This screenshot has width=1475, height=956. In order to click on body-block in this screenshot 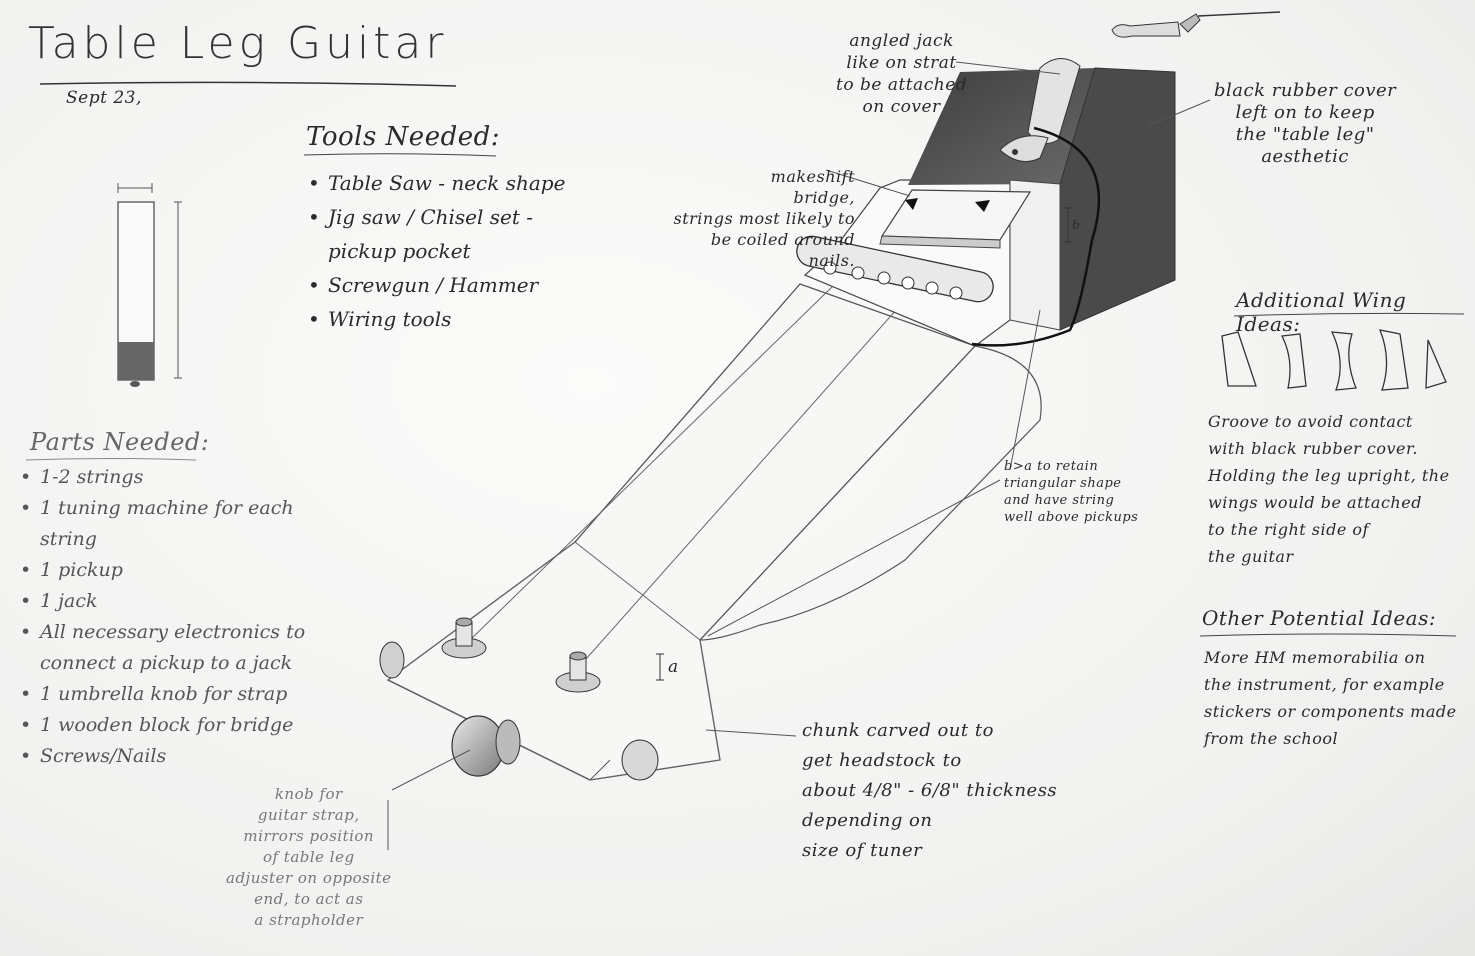, I will do `click(986, 202)`.